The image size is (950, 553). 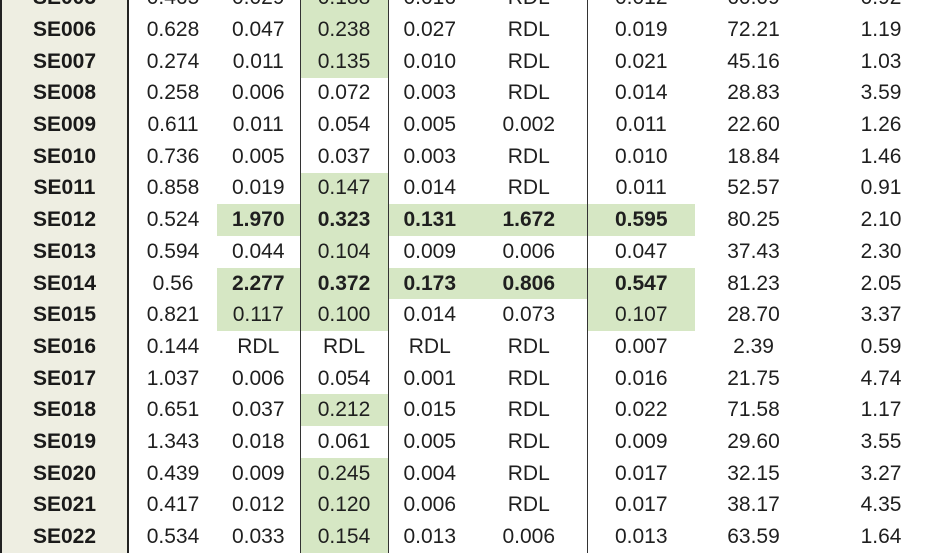 What do you see at coordinates (173, 537) in the screenshot?
I see `table-cell: 0.534` at bounding box center [173, 537].